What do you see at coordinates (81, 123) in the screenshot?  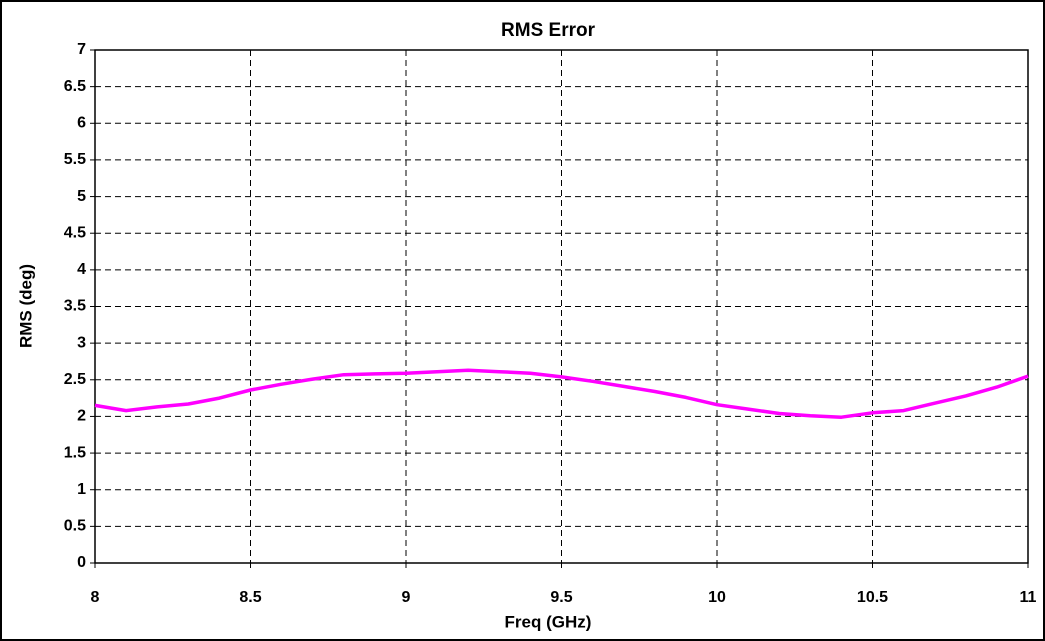 I see `y-tick-label: 6` at bounding box center [81, 123].